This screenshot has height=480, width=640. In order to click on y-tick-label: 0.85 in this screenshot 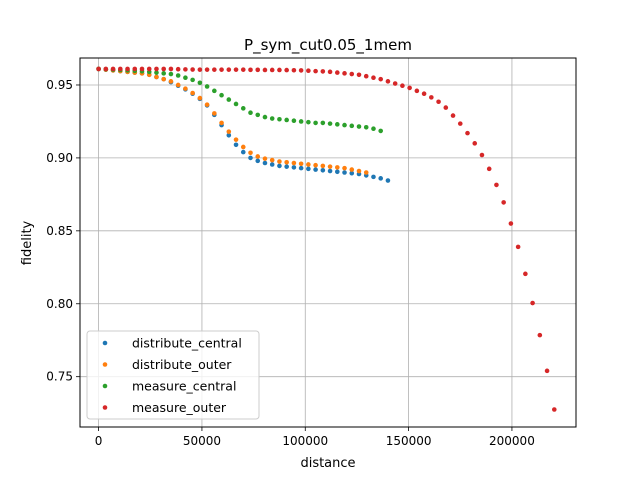, I will do `click(59, 231)`.